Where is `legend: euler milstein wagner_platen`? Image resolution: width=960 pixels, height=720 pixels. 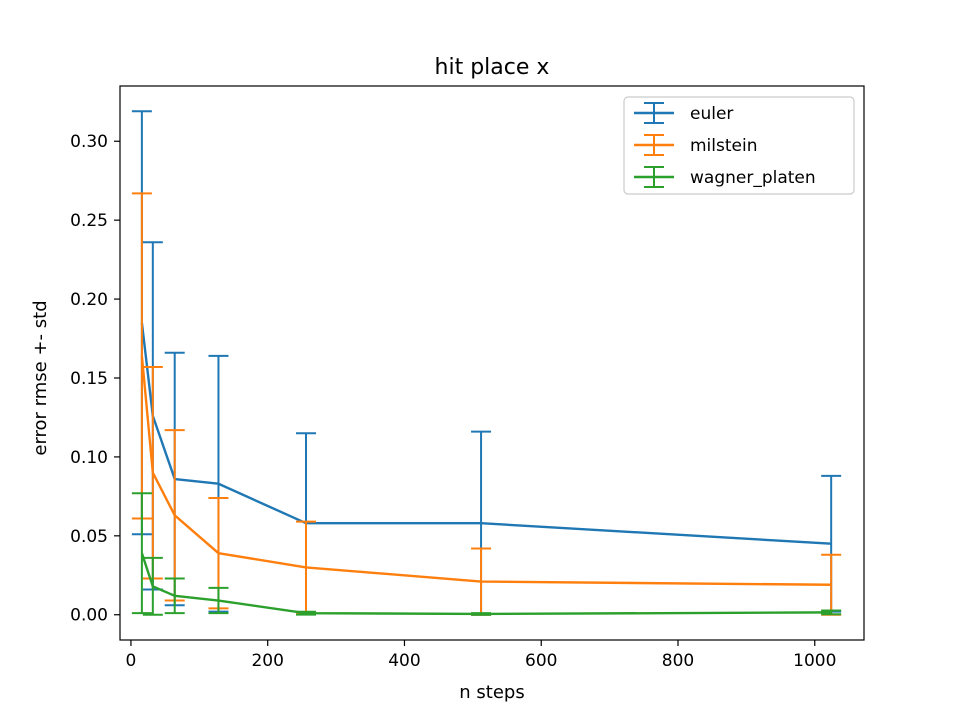 legend: euler milstein wagner_platen is located at coordinates (739, 145).